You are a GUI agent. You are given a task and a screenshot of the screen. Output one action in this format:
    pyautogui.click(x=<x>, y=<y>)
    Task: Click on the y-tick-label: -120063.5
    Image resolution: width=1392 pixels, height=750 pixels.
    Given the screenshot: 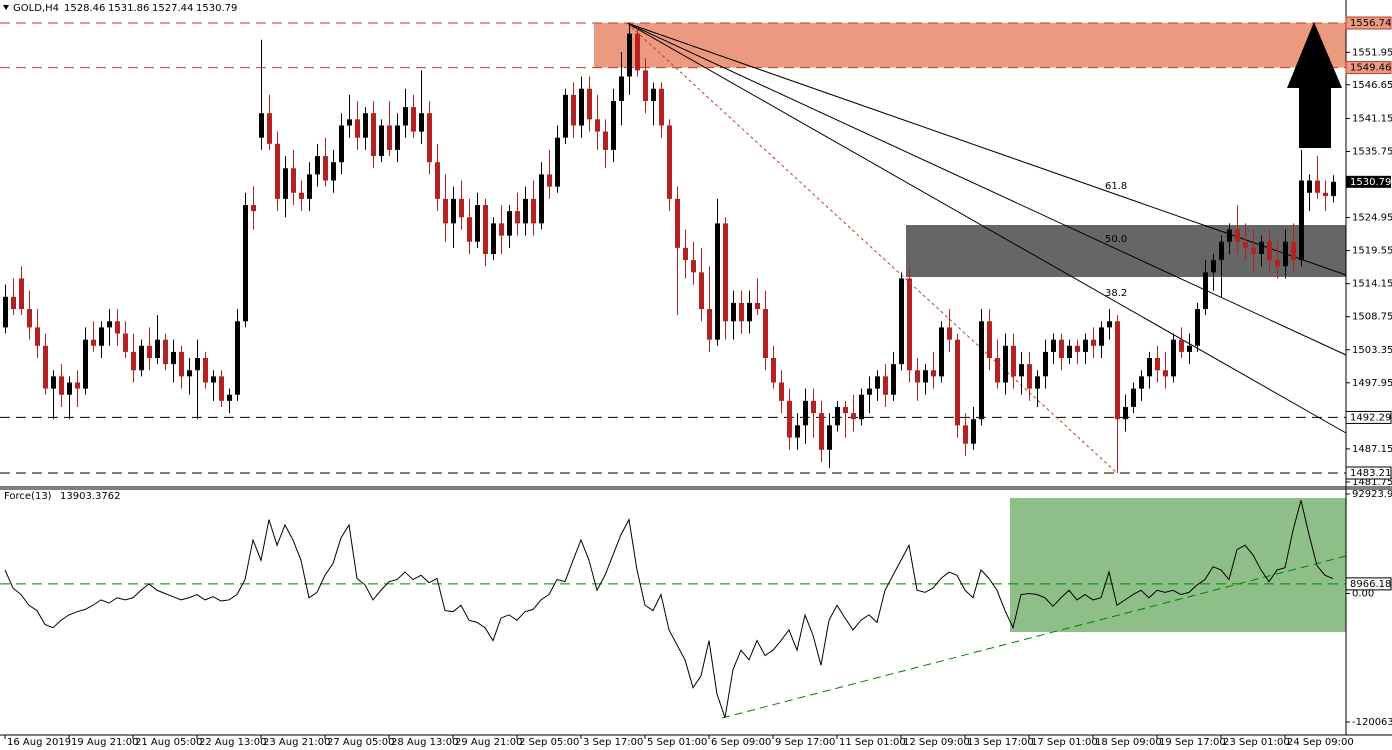 What is the action you would take?
    pyautogui.click(x=1372, y=722)
    